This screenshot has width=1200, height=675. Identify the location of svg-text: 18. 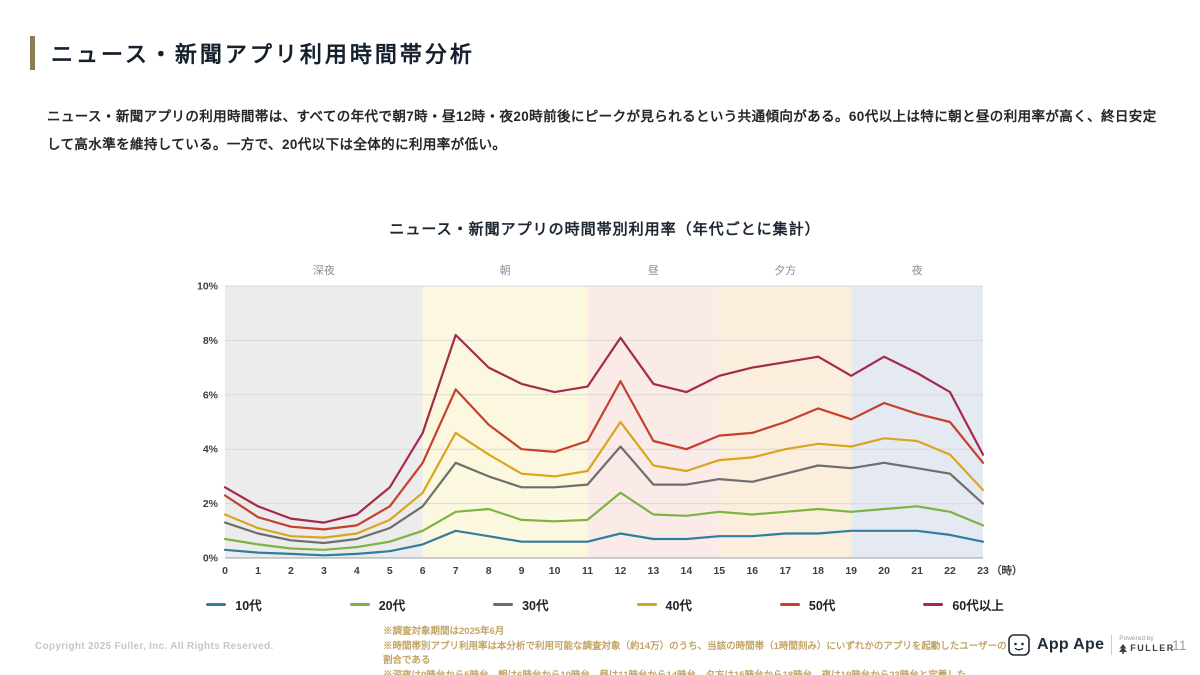
(818, 571).